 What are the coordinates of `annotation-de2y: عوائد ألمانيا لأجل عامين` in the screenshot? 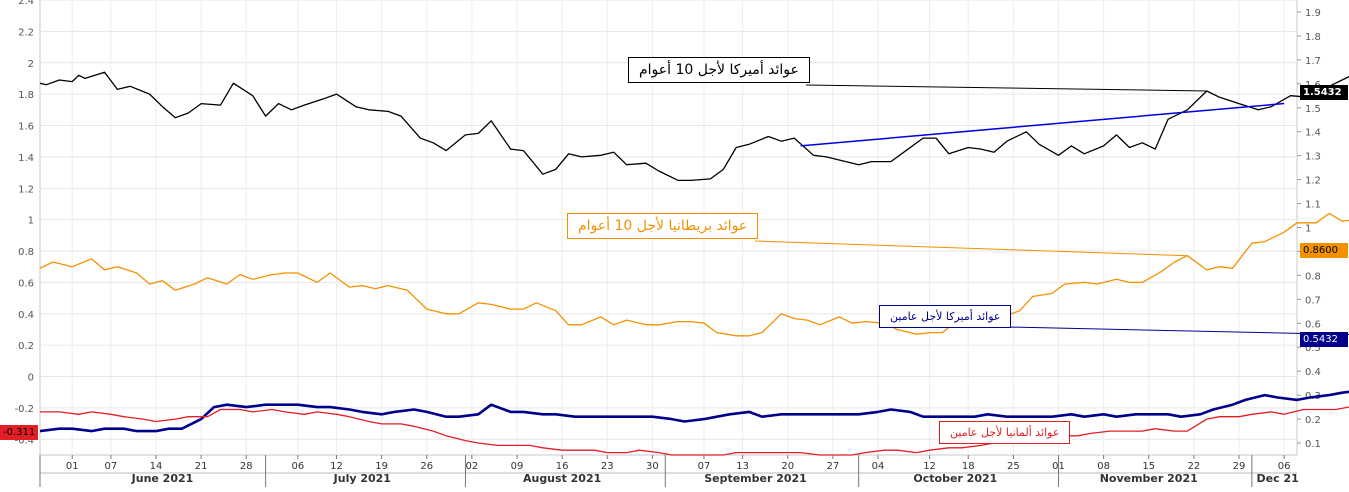 It's located at (1005, 432).